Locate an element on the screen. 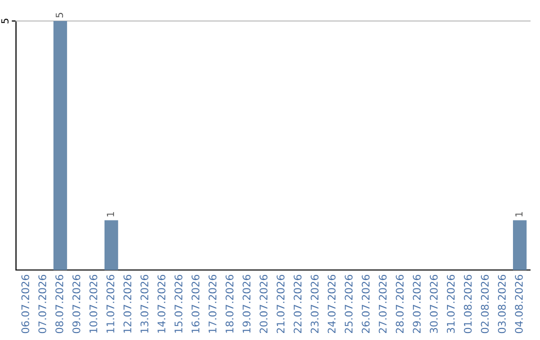  x-tick-label: 28.07.2026 is located at coordinates (400, 304).